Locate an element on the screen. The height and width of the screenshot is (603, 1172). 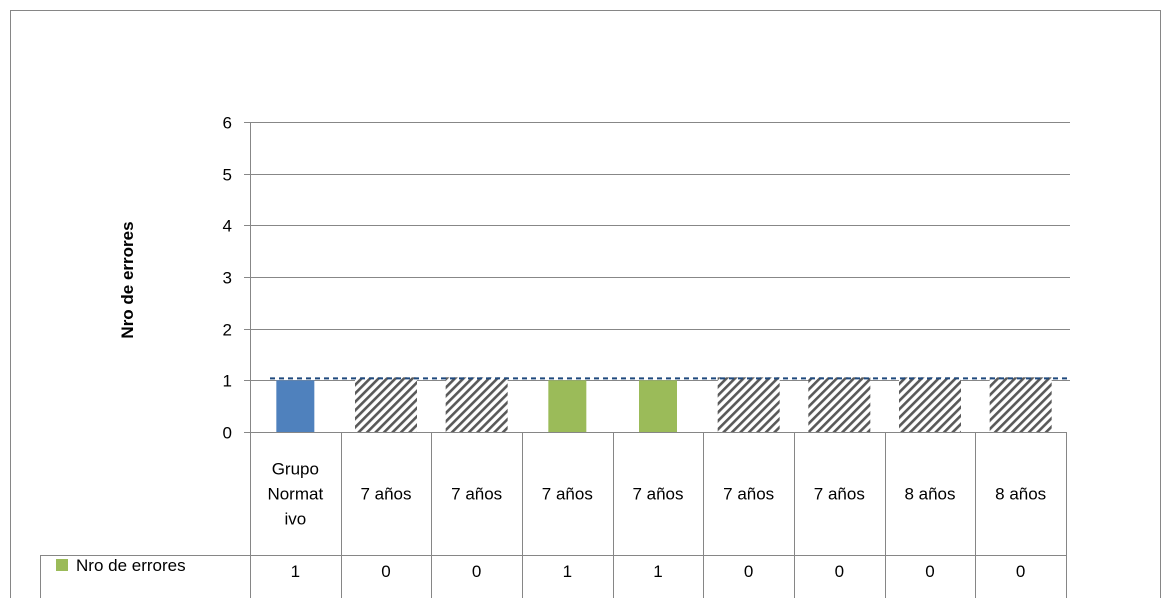
bar-6-hatched is located at coordinates (839, 404).